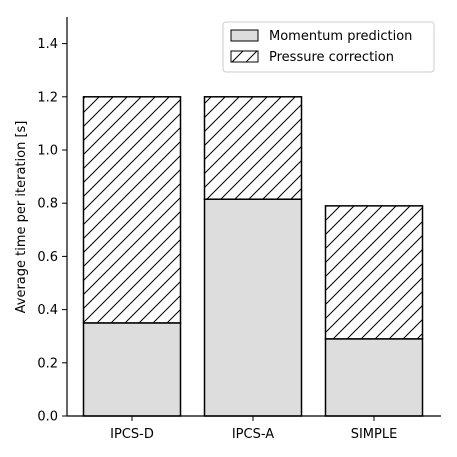 The image size is (457, 457). What do you see at coordinates (47, 310) in the screenshot?
I see `y-tick-label: 0.4` at bounding box center [47, 310].